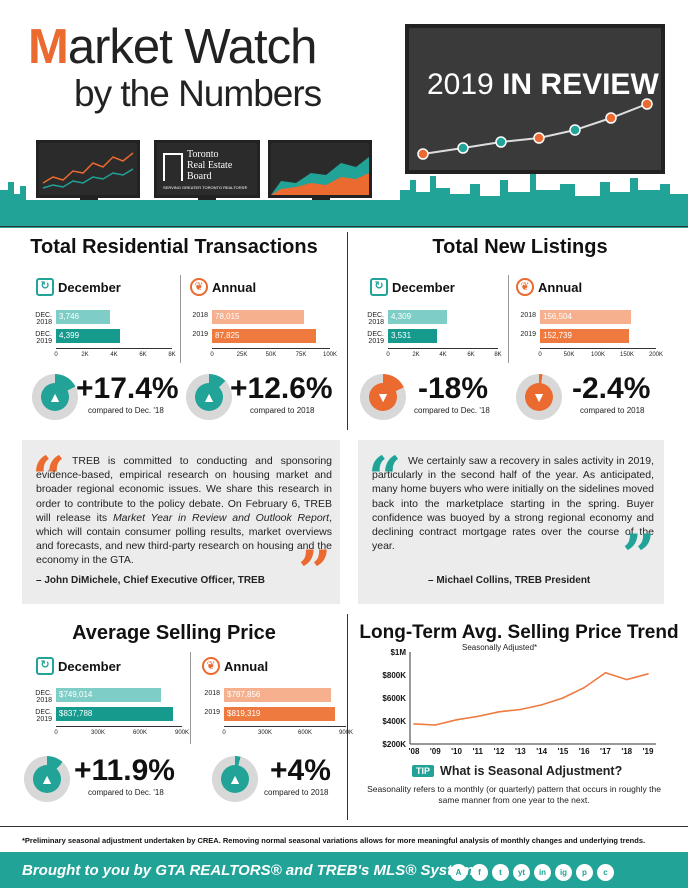 The height and width of the screenshot is (888, 688). I want to click on social-p-icon: p, so click(584, 872).